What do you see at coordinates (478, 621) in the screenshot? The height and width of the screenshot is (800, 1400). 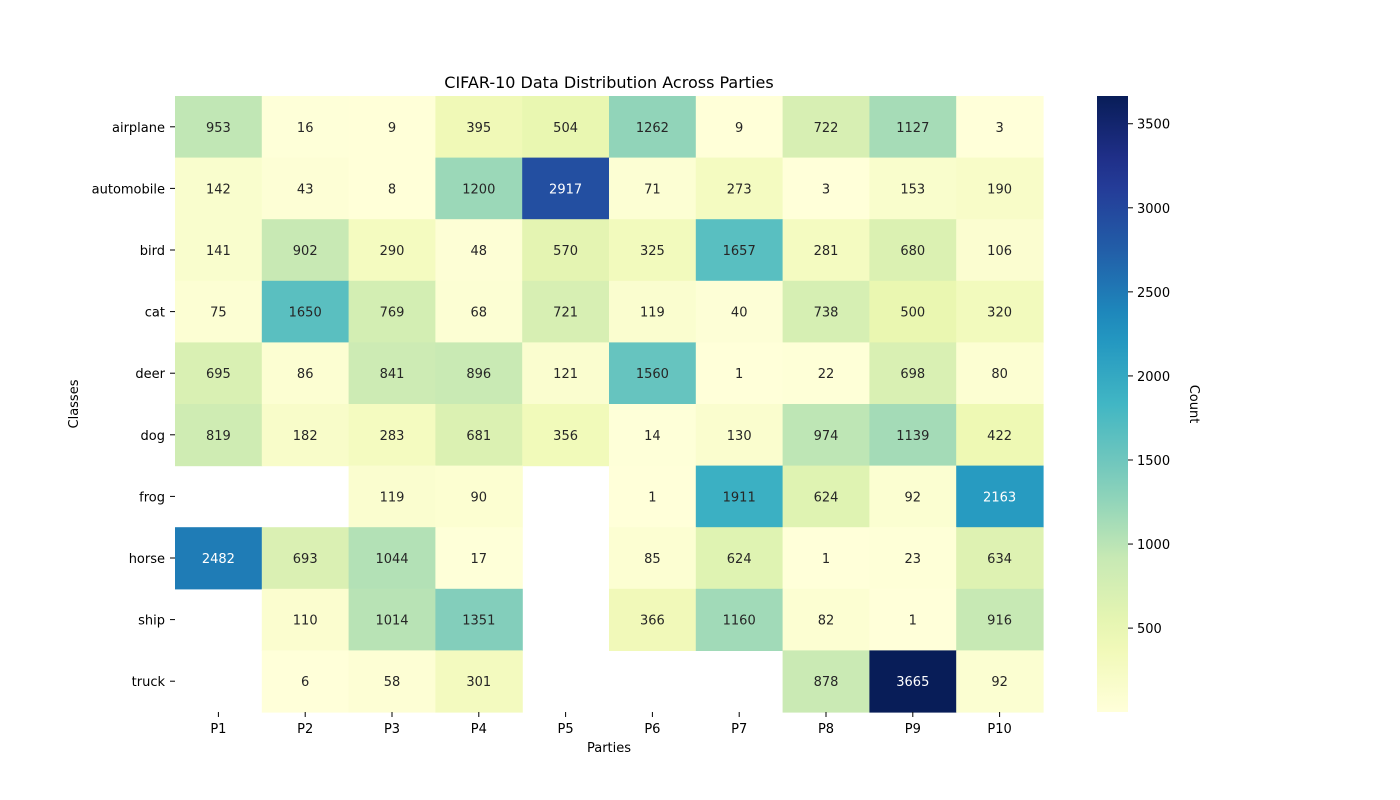 I see `cell-value-label: 1351` at bounding box center [478, 621].